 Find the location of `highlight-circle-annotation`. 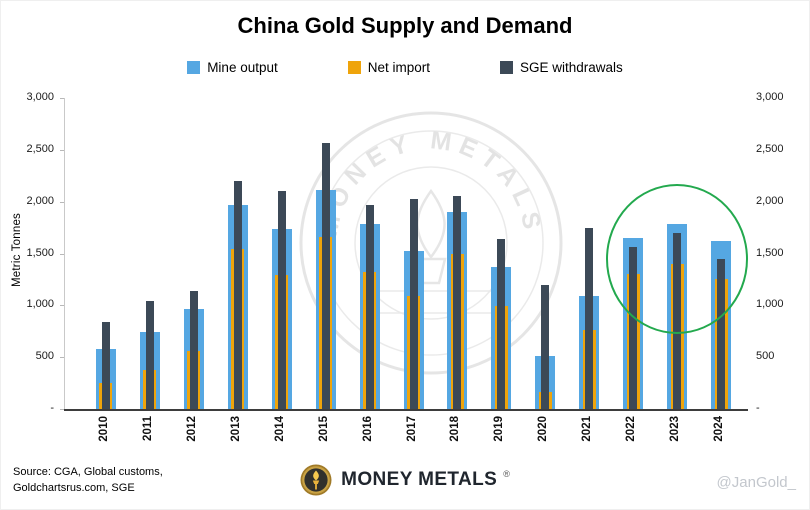

highlight-circle-annotation is located at coordinates (677, 258).